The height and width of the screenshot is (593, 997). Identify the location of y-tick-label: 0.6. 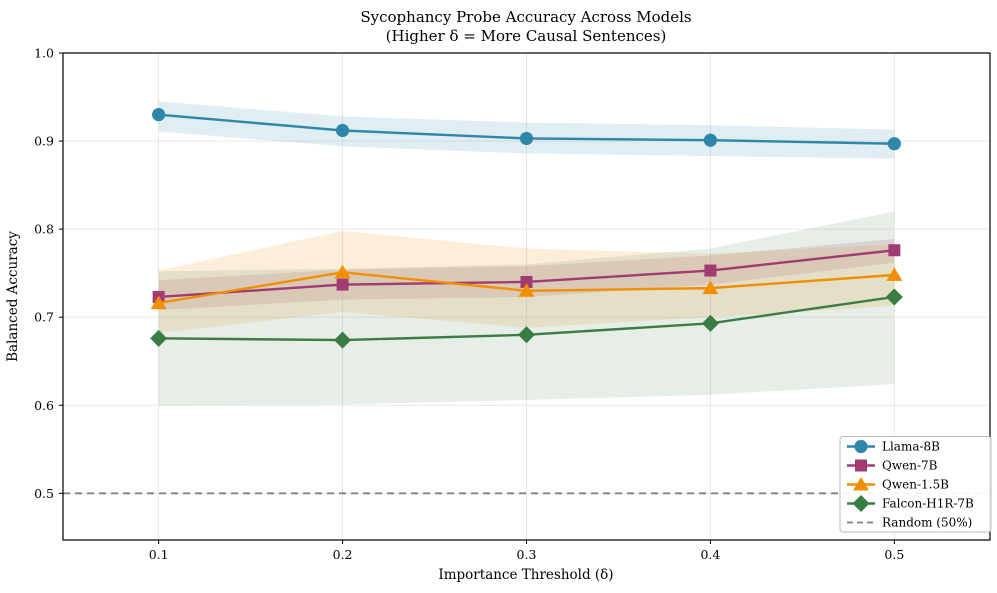
(44, 405).